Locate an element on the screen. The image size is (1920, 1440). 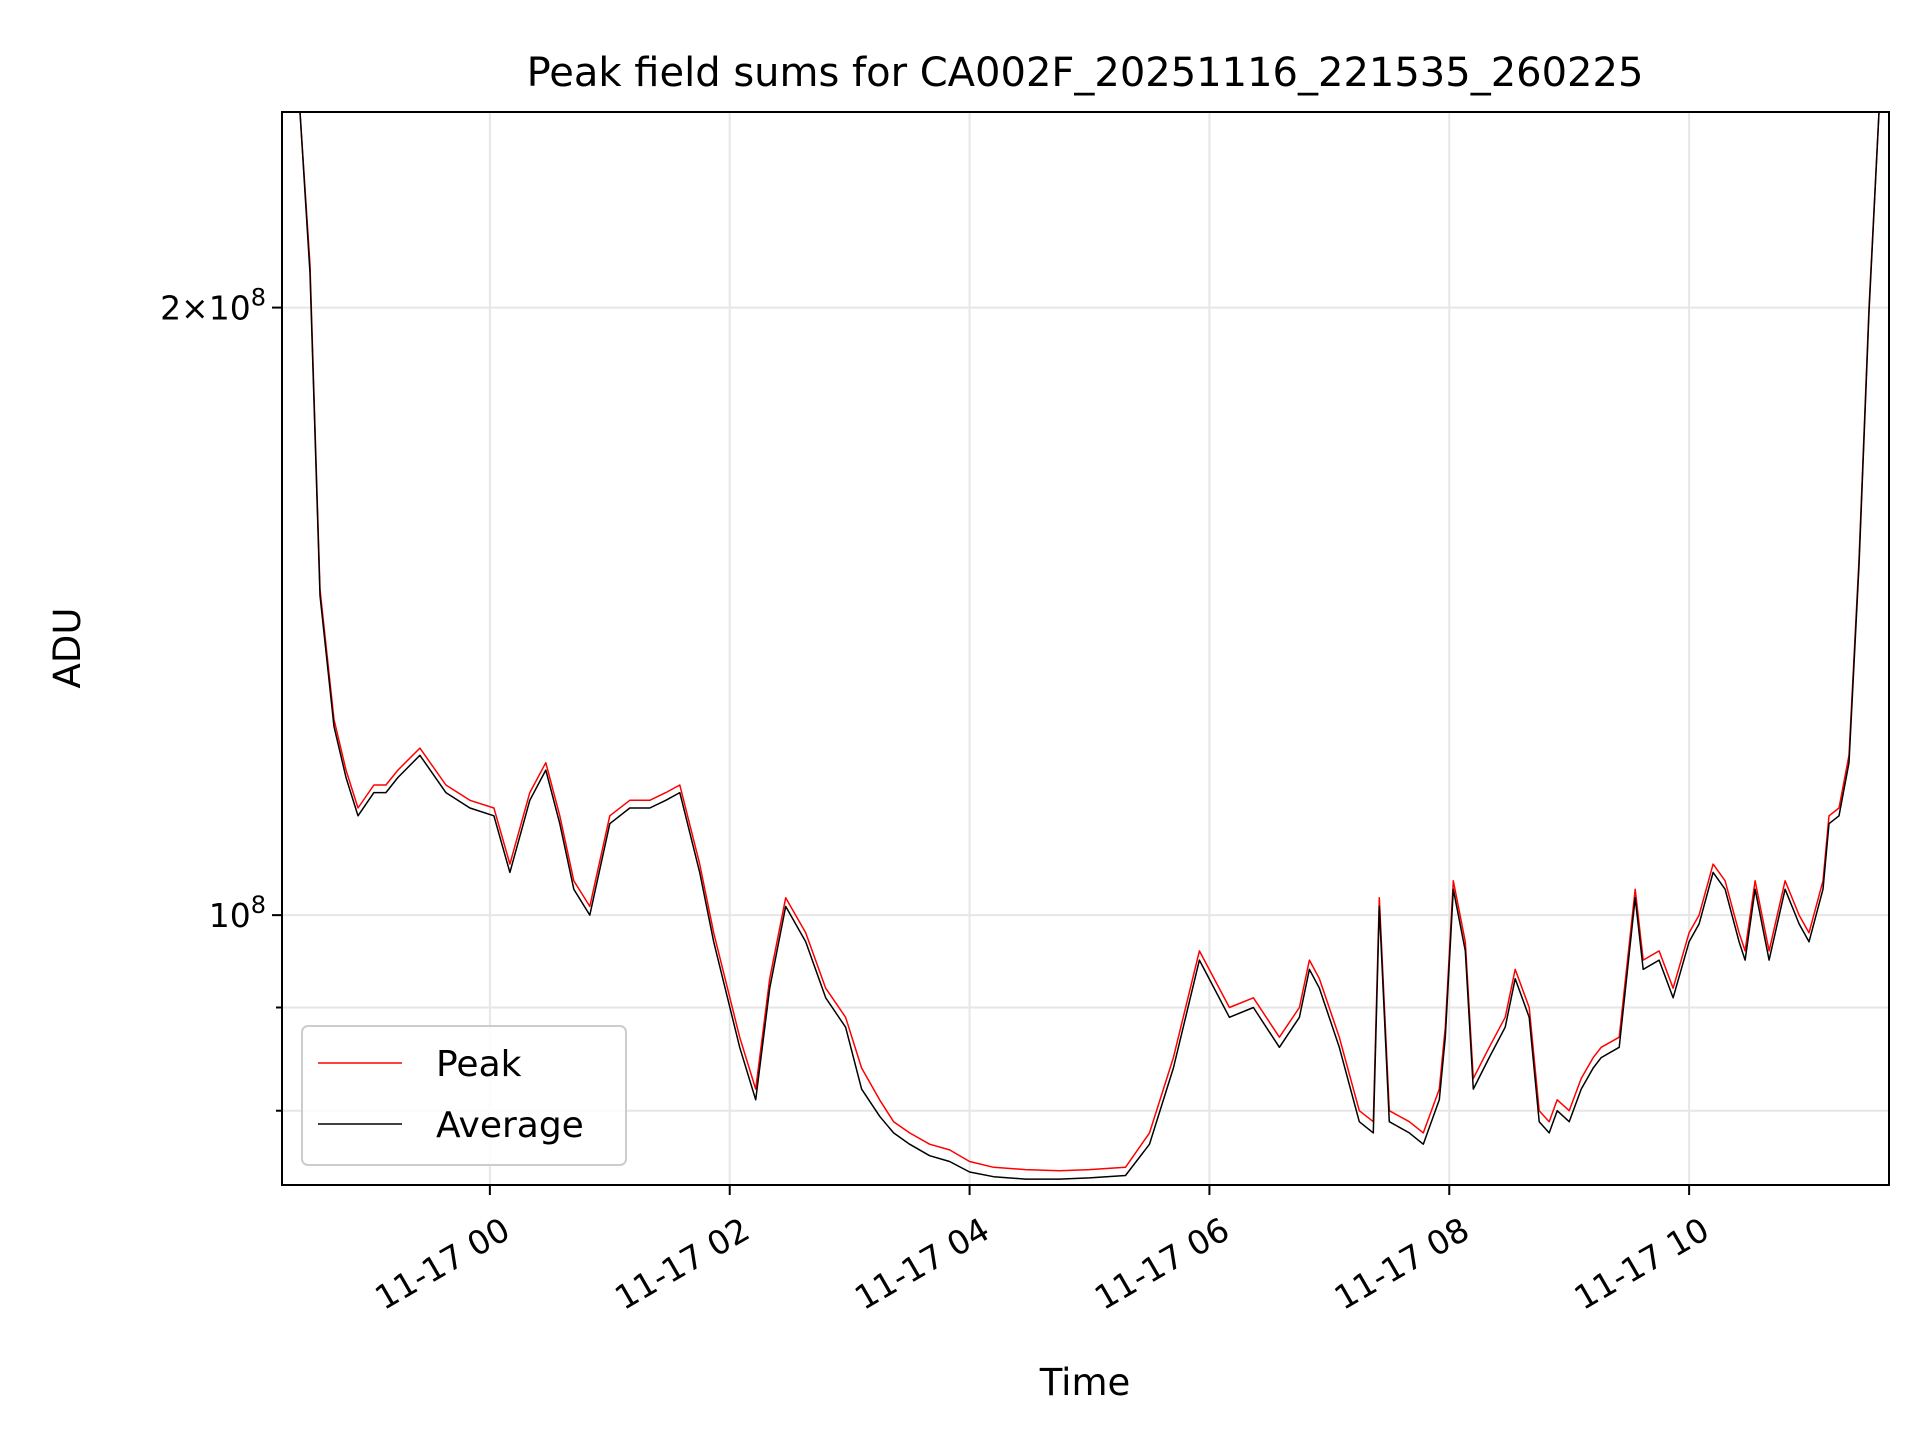
x-axis-label: Time is located at coordinates (1085, 1382).